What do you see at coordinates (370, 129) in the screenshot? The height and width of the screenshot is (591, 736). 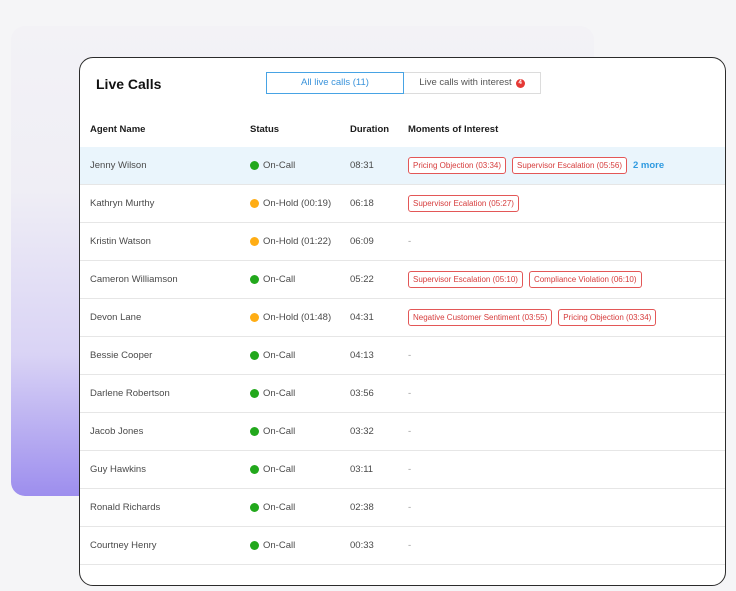 I see `column-header-duration: Duration` at bounding box center [370, 129].